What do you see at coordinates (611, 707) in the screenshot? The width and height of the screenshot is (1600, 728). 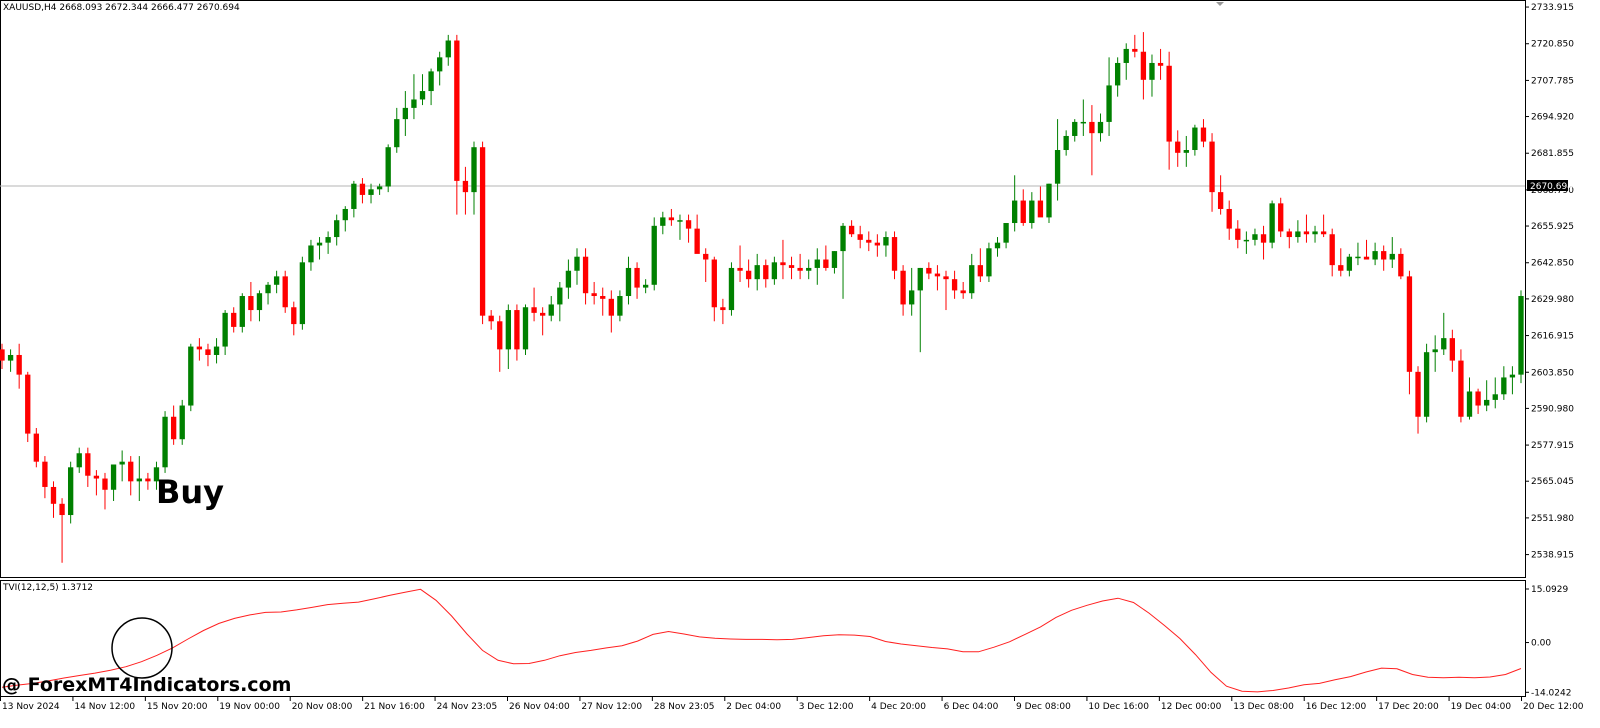 I see `time-tick-label: 27 Nov 12:00` at bounding box center [611, 707].